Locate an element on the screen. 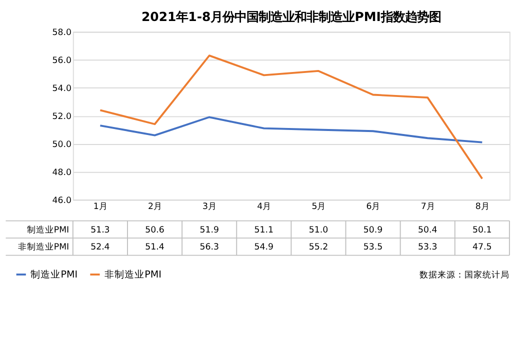 Image resolution: width=520 pixels, height=337 pixels. y-tick-label: 54.0 is located at coordinates (62, 89).